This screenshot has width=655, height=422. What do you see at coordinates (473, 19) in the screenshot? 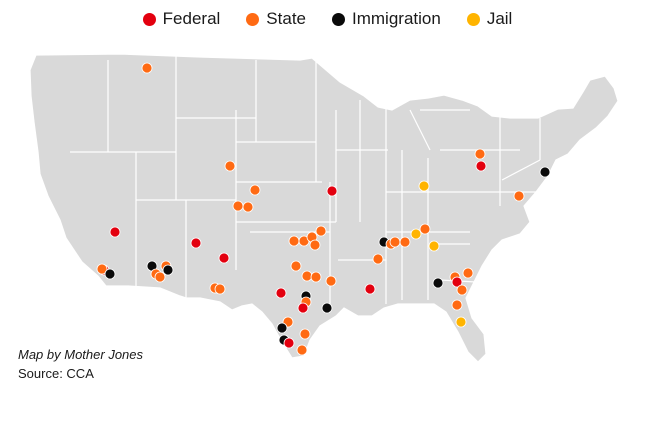
I see `jail-dot-icon` at bounding box center [473, 19].